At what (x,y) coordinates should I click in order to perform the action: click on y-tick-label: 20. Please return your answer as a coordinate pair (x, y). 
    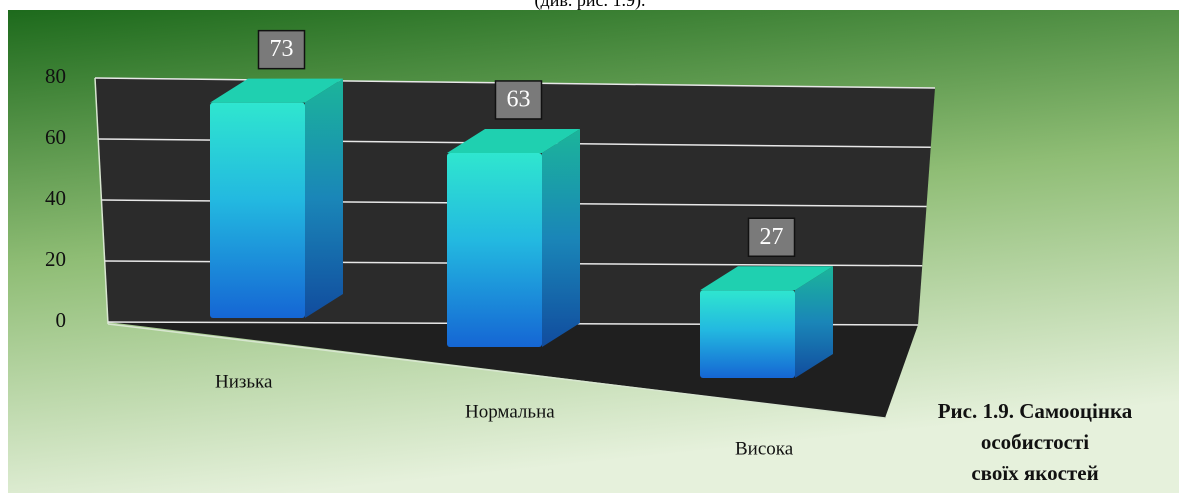
    Looking at the image, I should click on (55, 259).